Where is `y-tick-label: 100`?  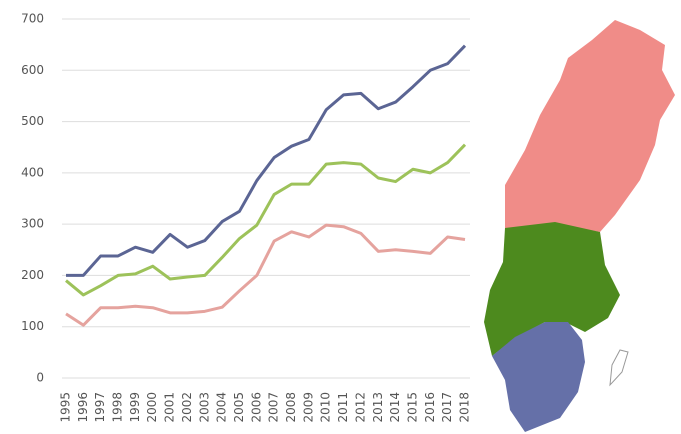 y-tick-label: 100 is located at coordinates (32, 326).